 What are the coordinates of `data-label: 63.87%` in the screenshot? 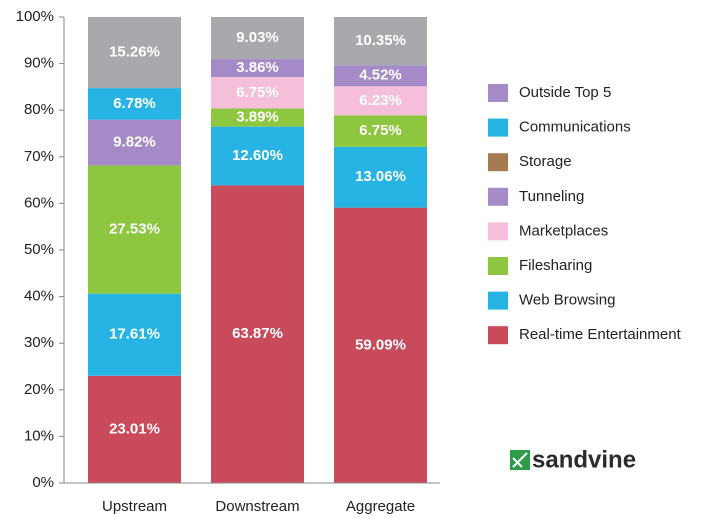 It's located at (257, 333).